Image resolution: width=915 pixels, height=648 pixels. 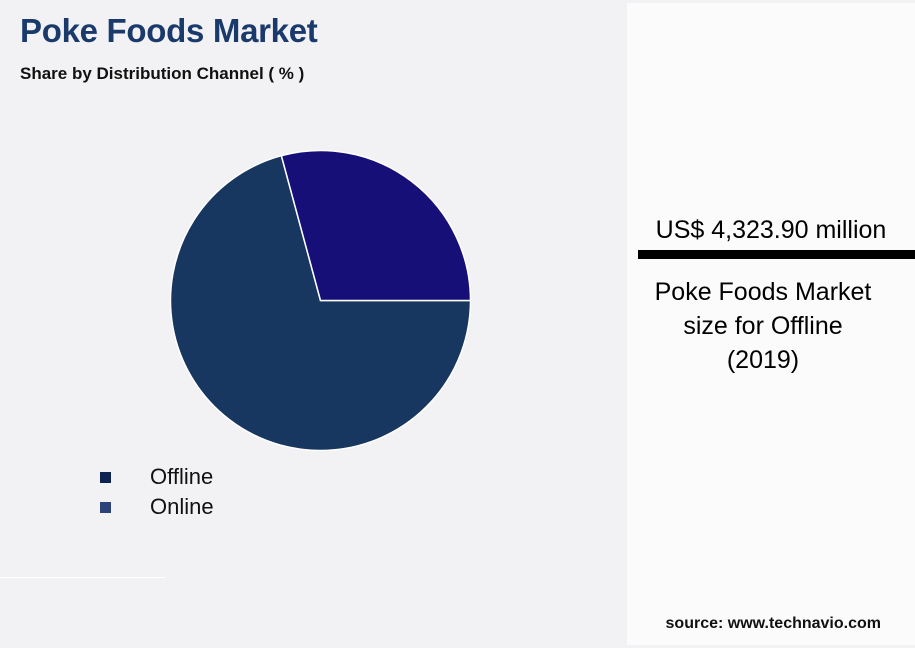 I want to click on caption-line-2: size for Offline, so click(x=763, y=326).